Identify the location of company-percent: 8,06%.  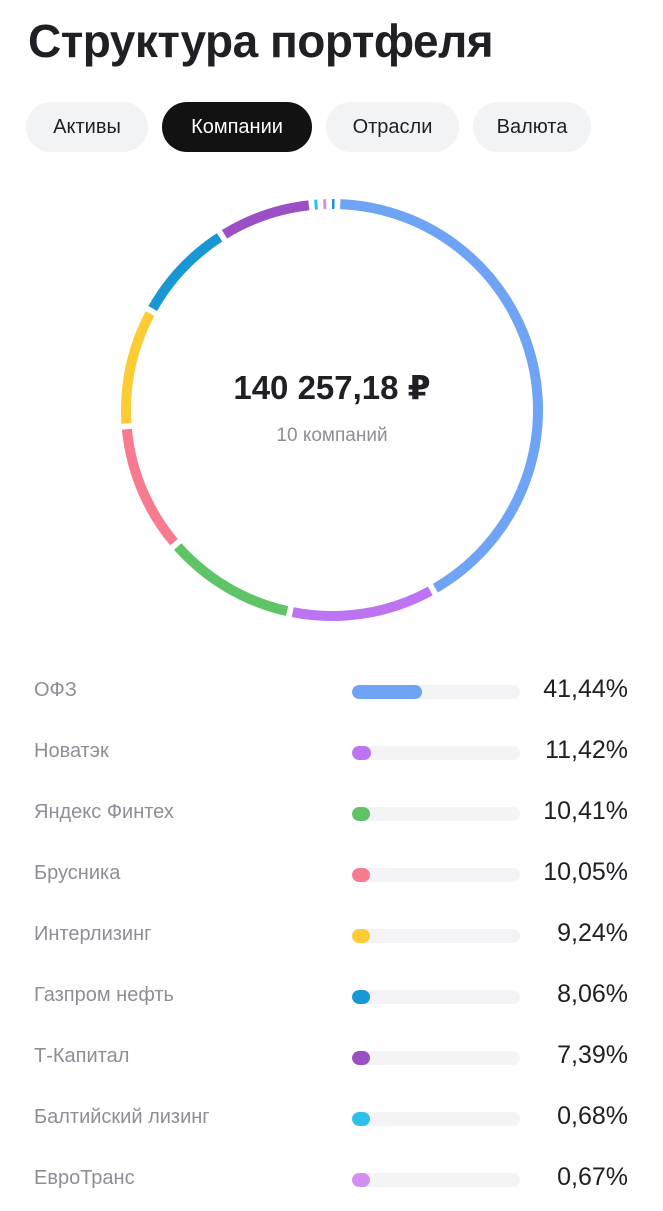
(592, 994).